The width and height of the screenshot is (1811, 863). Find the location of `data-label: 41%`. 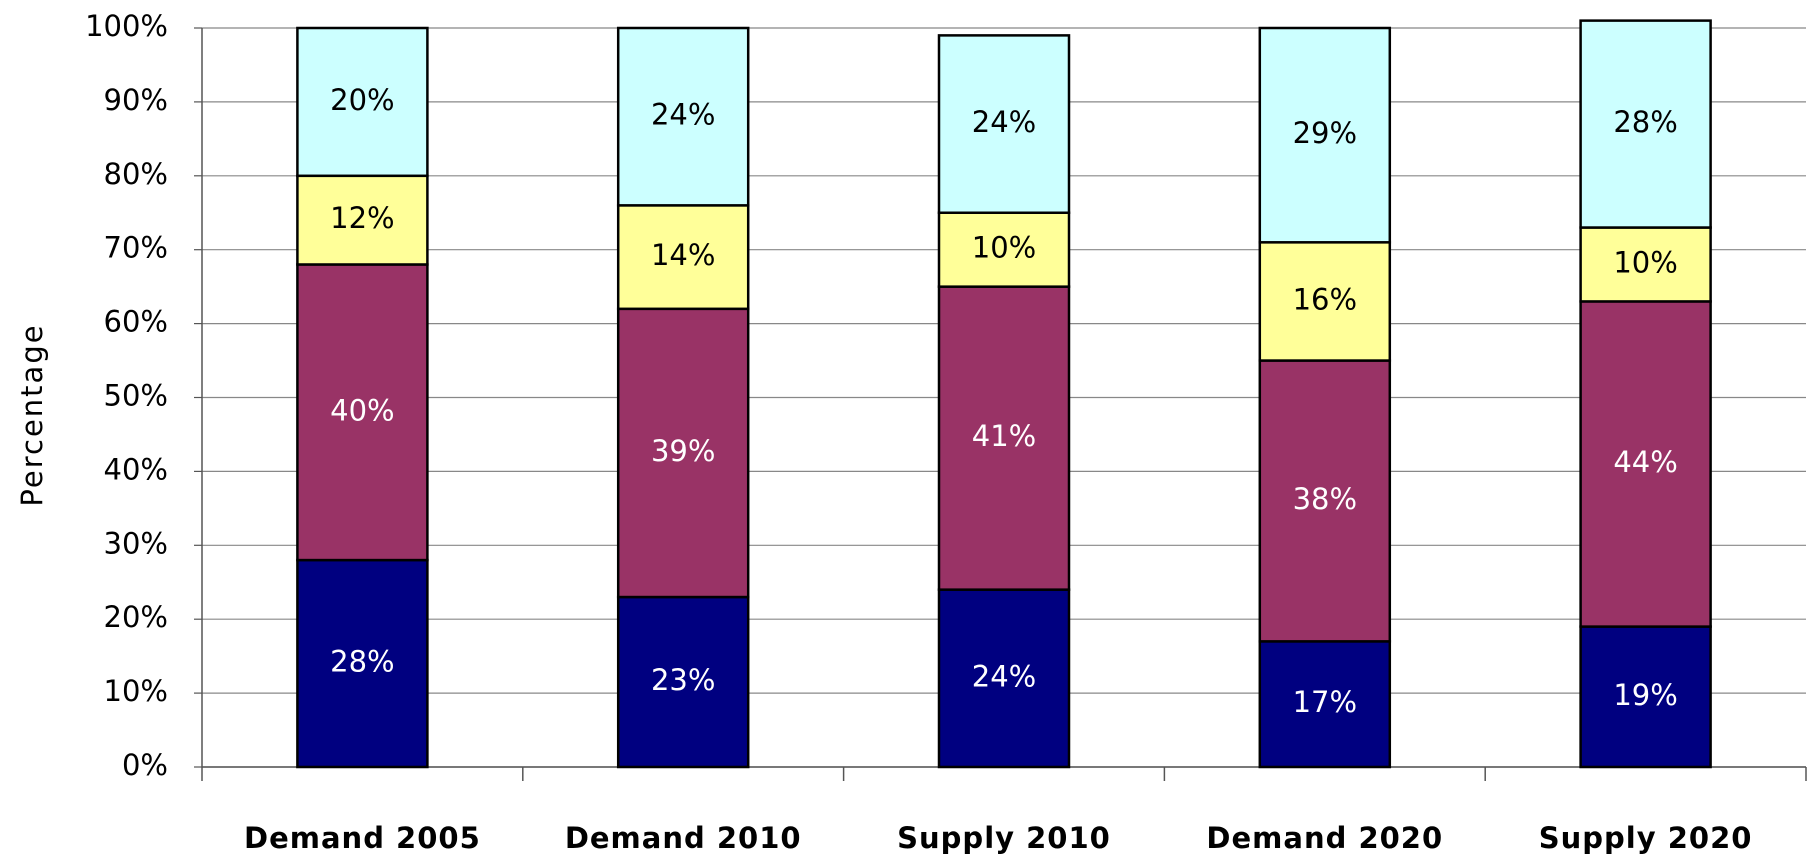

data-label: 41% is located at coordinates (1004, 436).